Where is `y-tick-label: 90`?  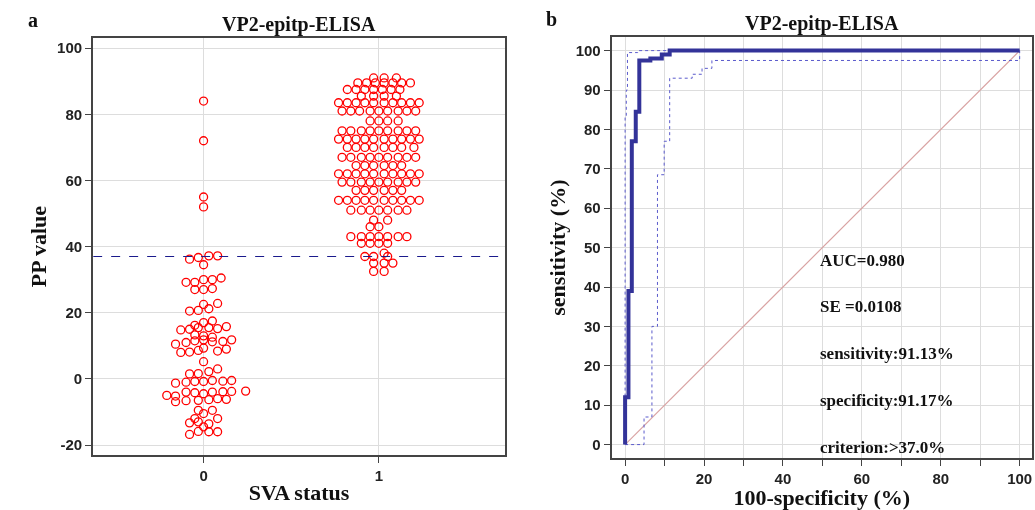
y-tick-label: 90 is located at coordinates (592, 90).